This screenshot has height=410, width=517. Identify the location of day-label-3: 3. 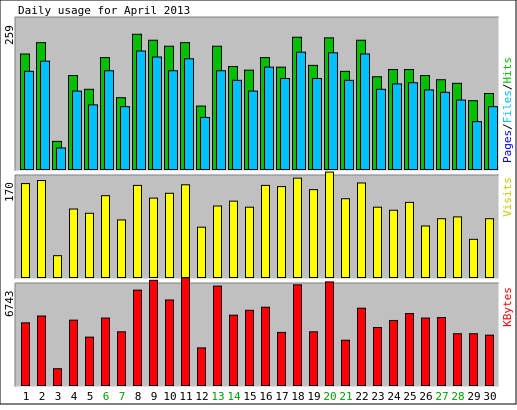
(58, 396).